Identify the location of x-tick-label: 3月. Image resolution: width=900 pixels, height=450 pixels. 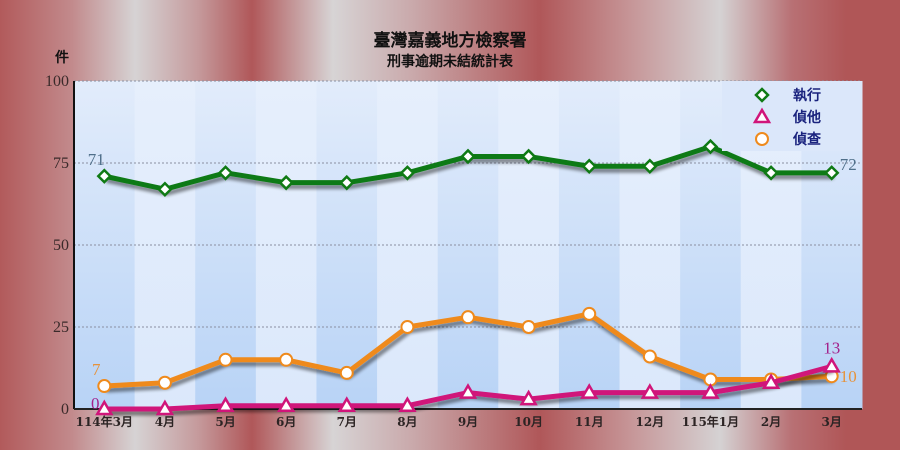
(832, 422).